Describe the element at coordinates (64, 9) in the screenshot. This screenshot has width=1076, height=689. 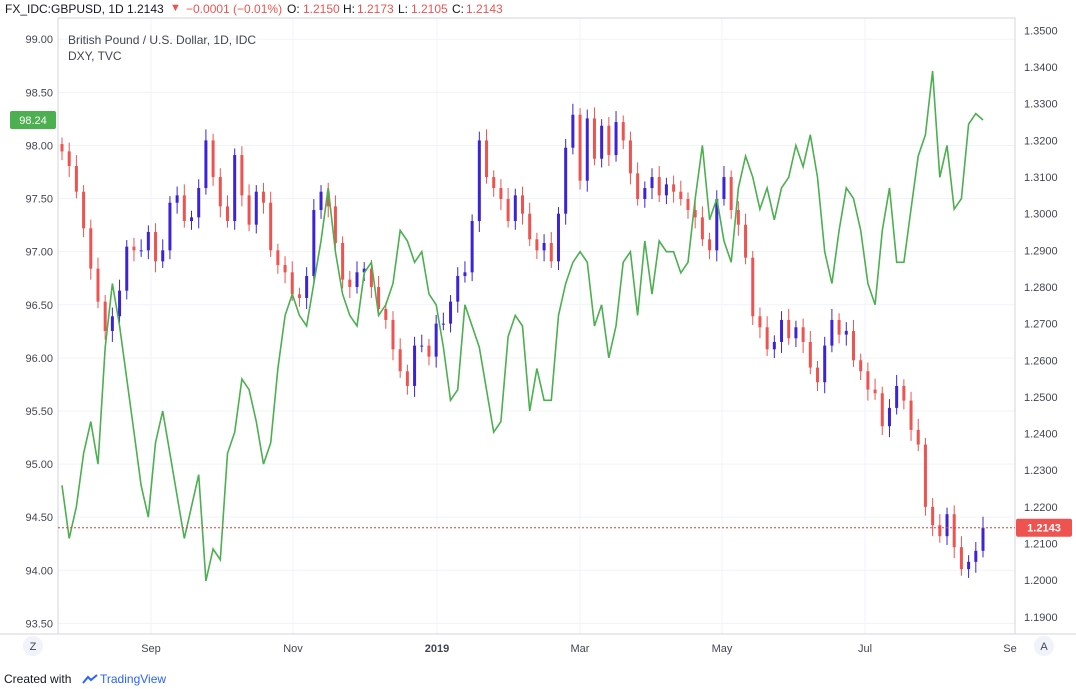
I see `symbol-name: FX_IDC:GBPUSD, 1D` at that location.